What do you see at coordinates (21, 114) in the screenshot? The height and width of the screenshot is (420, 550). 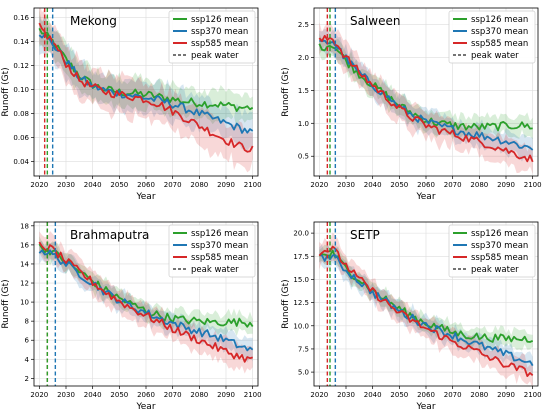 I see `y-tick-label: 0.08` at bounding box center [21, 114].